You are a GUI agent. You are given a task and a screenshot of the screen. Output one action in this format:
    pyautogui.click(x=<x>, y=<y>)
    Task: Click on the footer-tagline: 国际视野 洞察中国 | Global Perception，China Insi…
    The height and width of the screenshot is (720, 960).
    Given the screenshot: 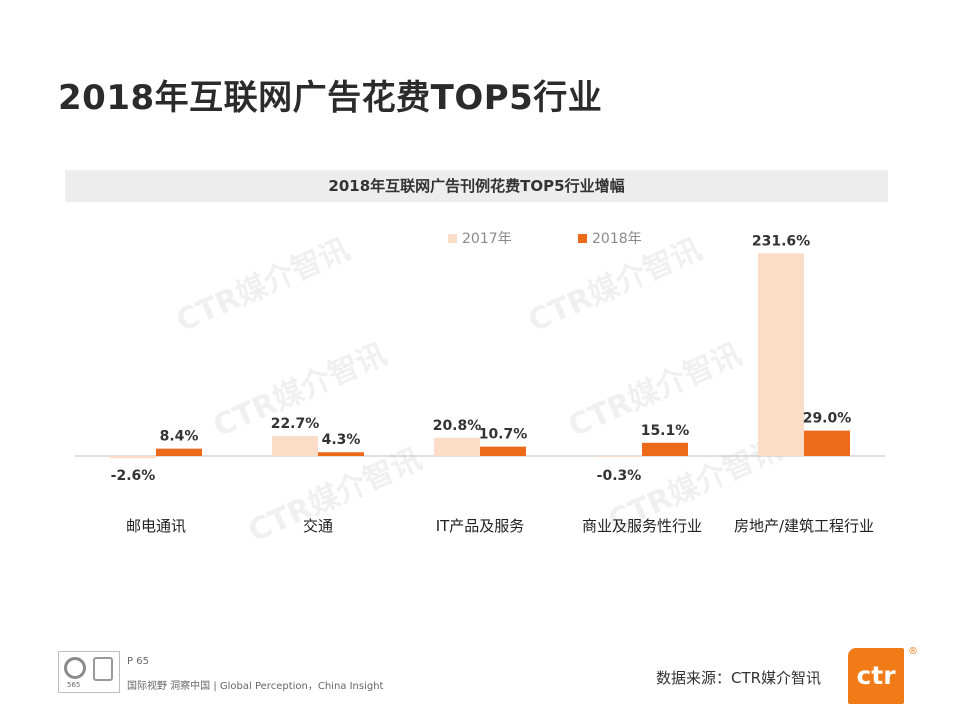 What is the action you would take?
    pyautogui.click(x=255, y=686)
    